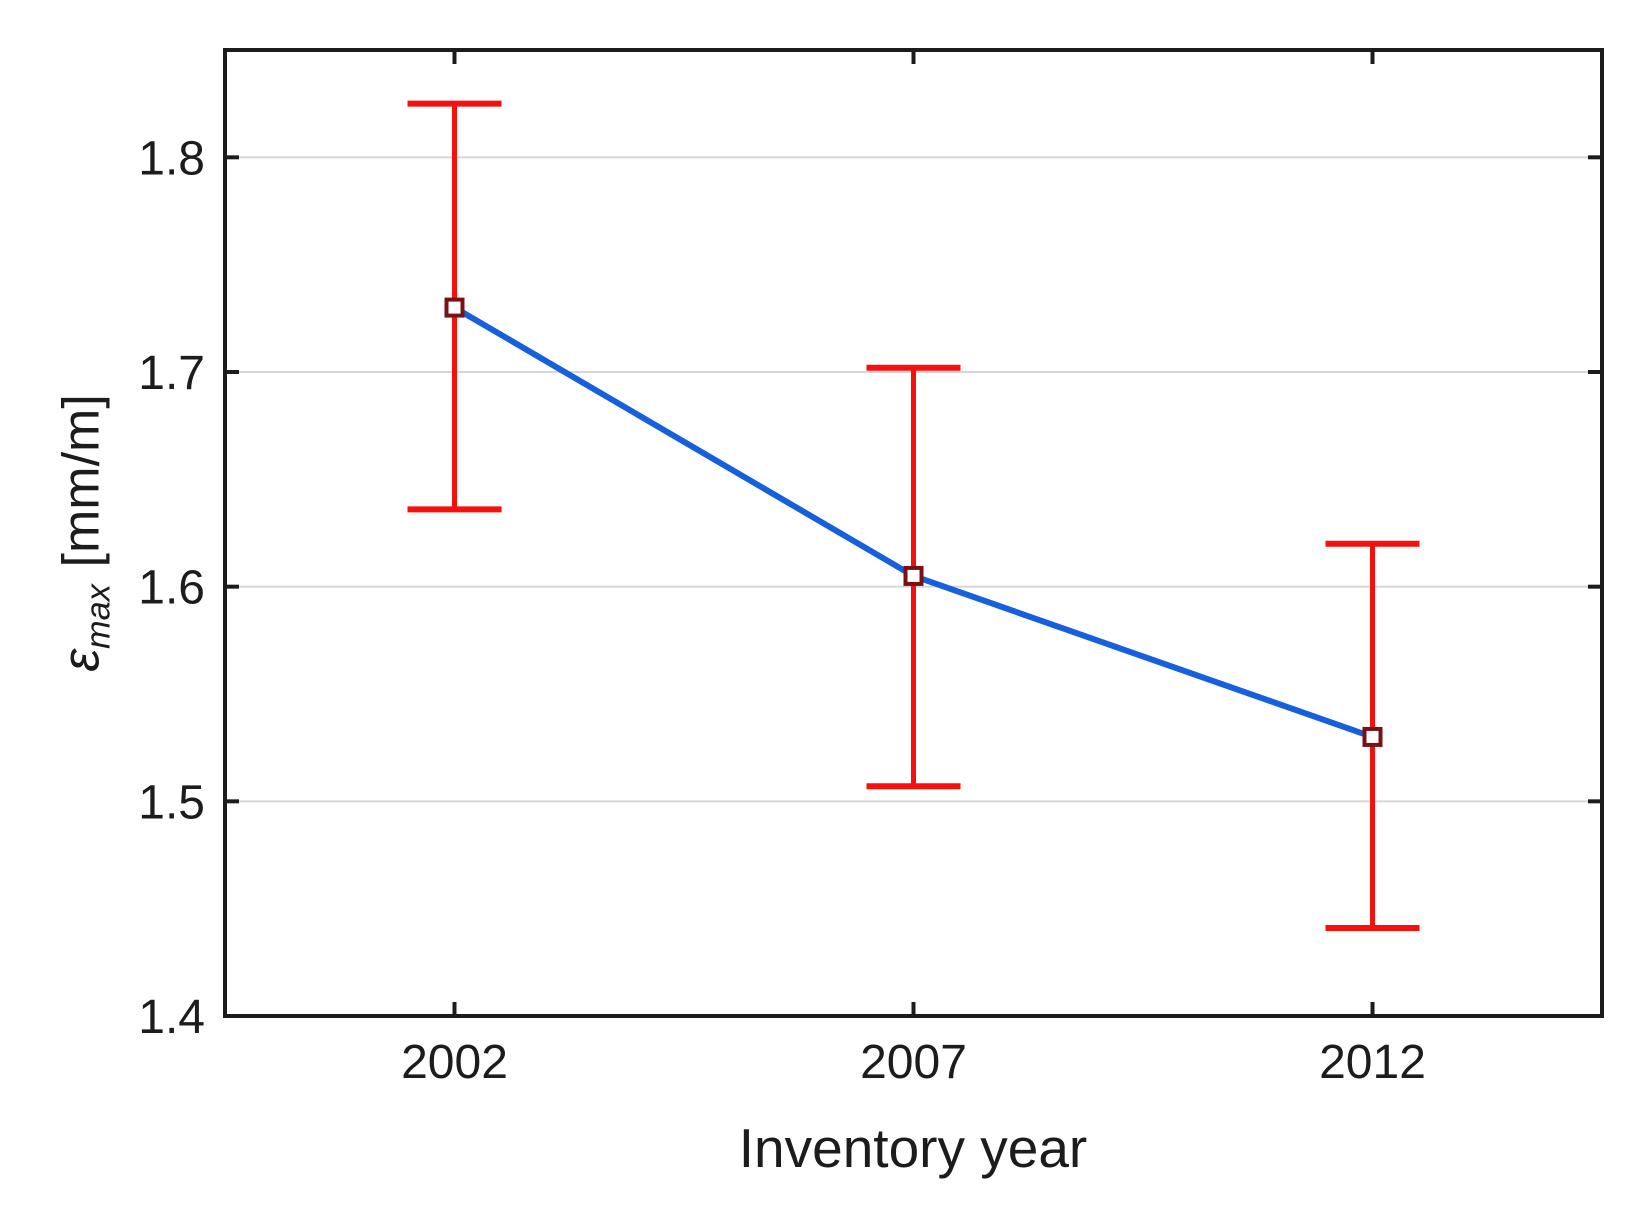  What do you see at coordinates (171, 158) in the screenshot?
I see `y-tick-label: 1.8` at bounding box center [171, 158].